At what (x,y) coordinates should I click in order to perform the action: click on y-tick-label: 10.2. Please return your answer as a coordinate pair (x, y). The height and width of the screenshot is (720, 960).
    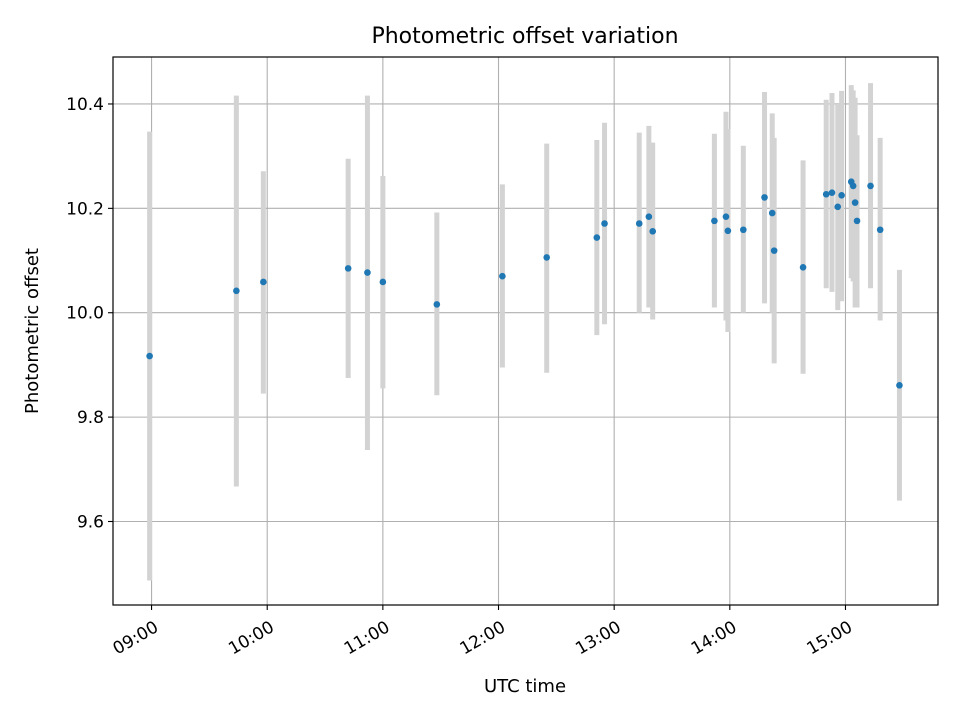
    Looking at the image, I should click on (85, 209).